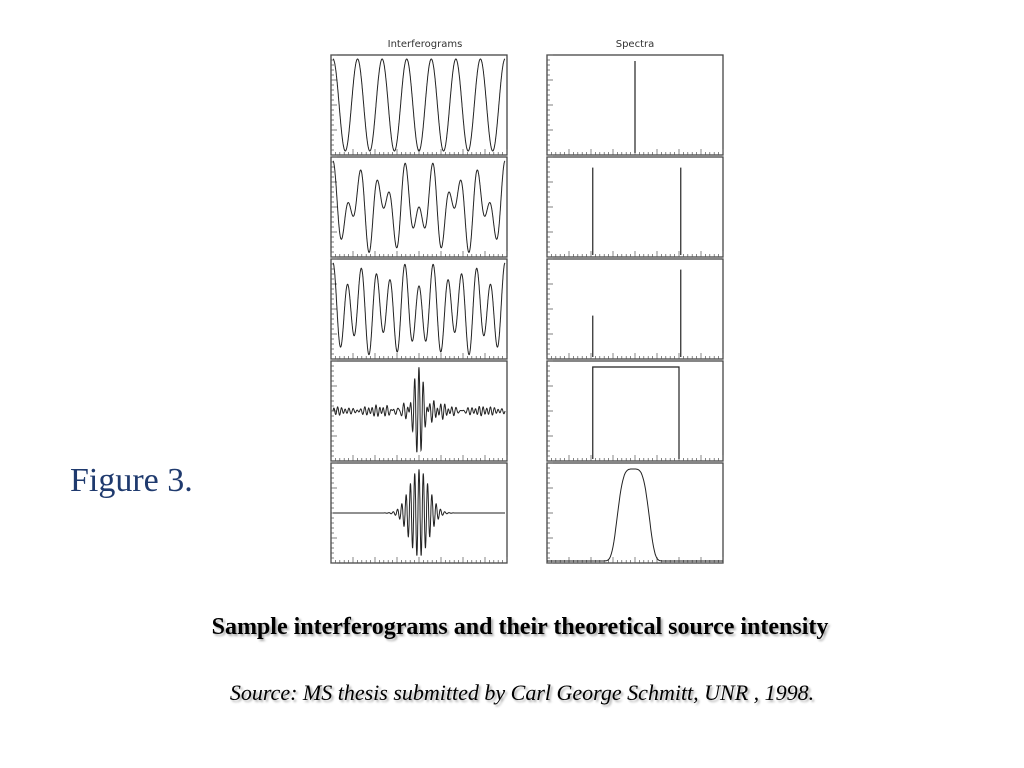 Image resolution: width=1024 pixels, height=768 pixels. I want to click on spectral-band, so click(636, 412).